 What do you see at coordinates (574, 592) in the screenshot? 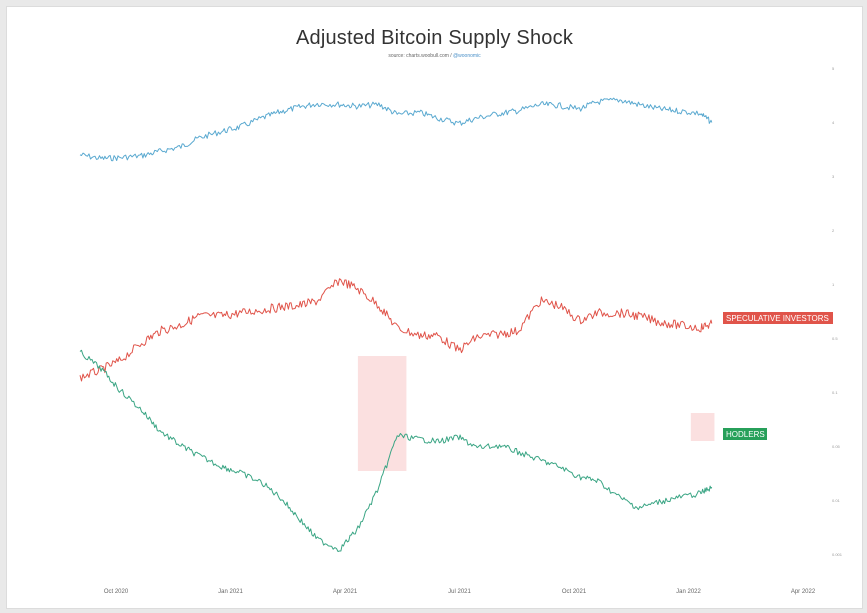
I see `x-tick-label: Oct 2021` at bounding box center [574, 592].